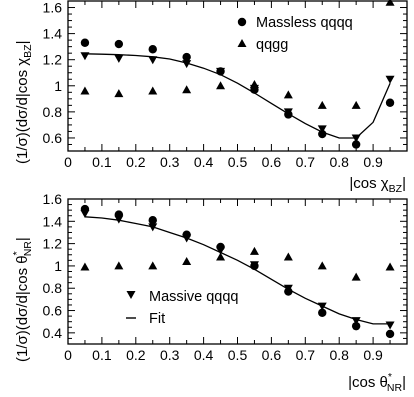  What do you see at coordinates (102, 162) in the screenshot?
I see `top-x-tick-label: 0.1` at bounding box center [102, 162].